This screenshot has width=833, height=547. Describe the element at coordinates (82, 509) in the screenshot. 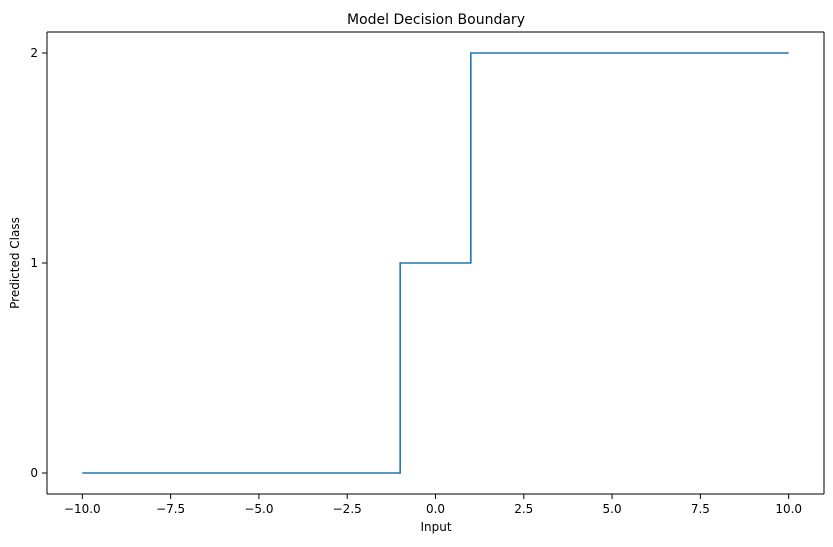

I see `x-tick-label: −10.0` at that location.